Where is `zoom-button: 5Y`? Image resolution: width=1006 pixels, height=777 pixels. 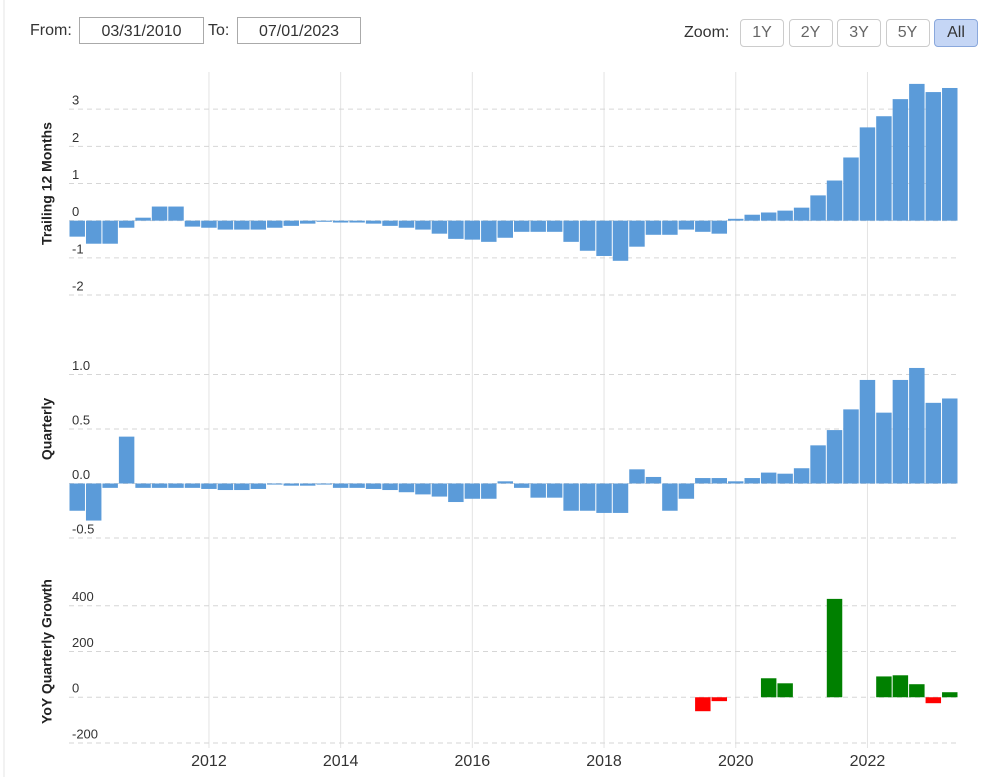
zoom-button: 5Y is located at coordinates (907, 33).